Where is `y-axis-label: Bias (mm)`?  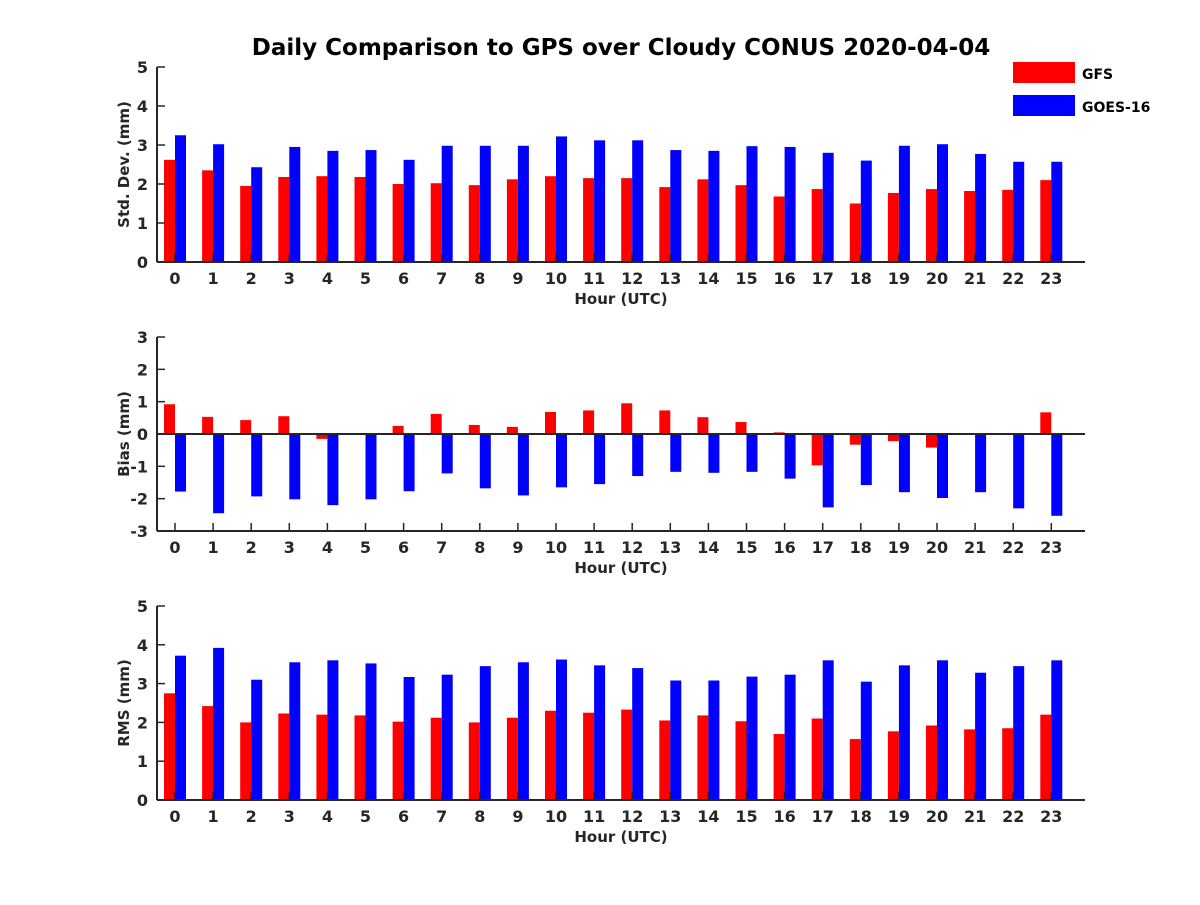 y-axis-label: Bias (mm) is located at coordinates (124, 434).